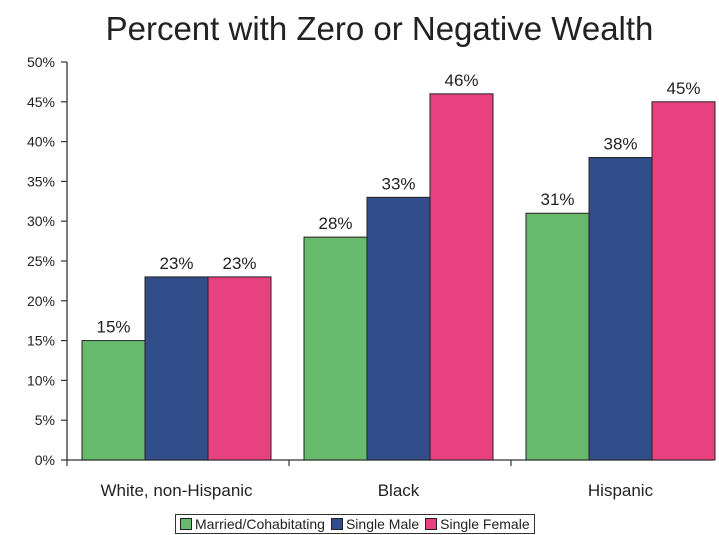 This screenshot has height=535, width=719. What do you see at coordinates (399, 490) in the screenshot?
I see `x-category-label: Black` at bounding box center [399, 490].